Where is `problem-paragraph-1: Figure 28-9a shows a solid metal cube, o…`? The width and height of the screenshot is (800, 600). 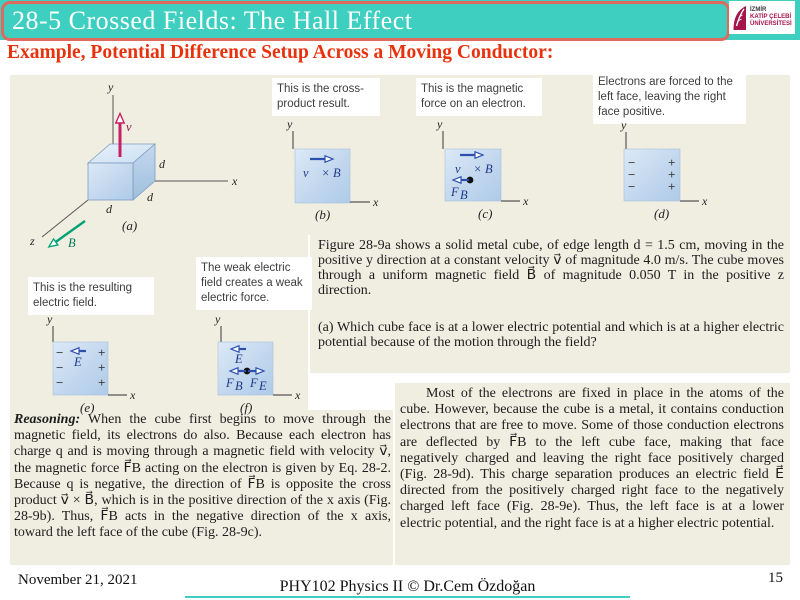 problem-paragraph-1: Figure 28-9a shows a solid metal cube, o… is located at coordinates (551, 268).